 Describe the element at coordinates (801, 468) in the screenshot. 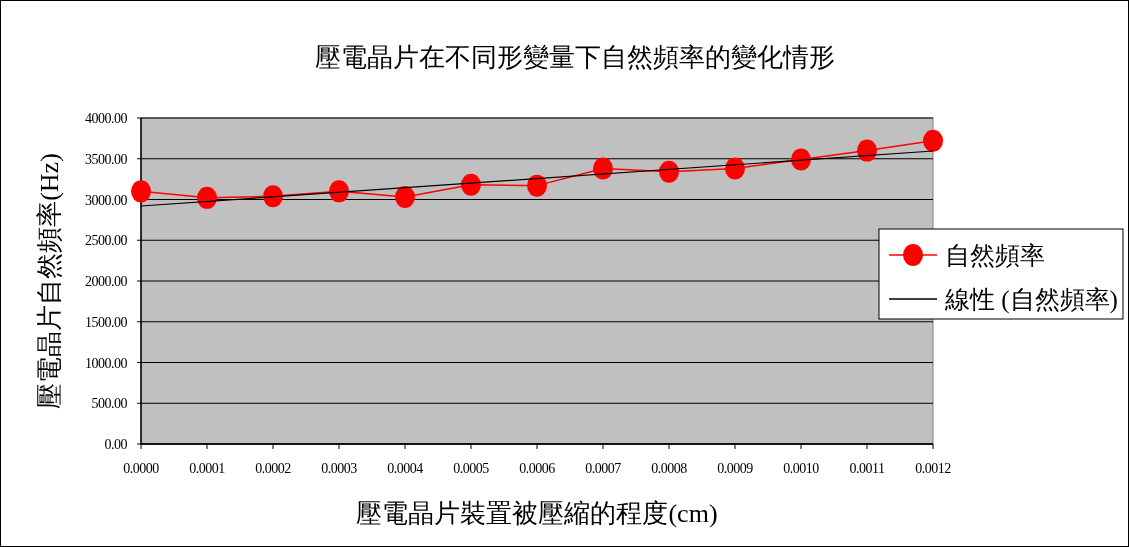

I see `x-tick-label: 0.0010` at that location.